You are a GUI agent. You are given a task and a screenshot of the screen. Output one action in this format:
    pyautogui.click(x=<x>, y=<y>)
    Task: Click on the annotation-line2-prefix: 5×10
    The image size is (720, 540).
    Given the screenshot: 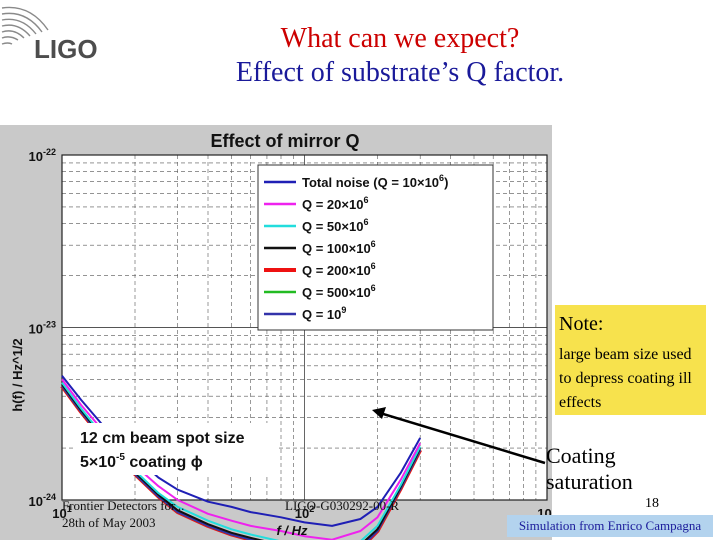 What is the action you would take?
    pyautogui.click(x=98, y=462)
    